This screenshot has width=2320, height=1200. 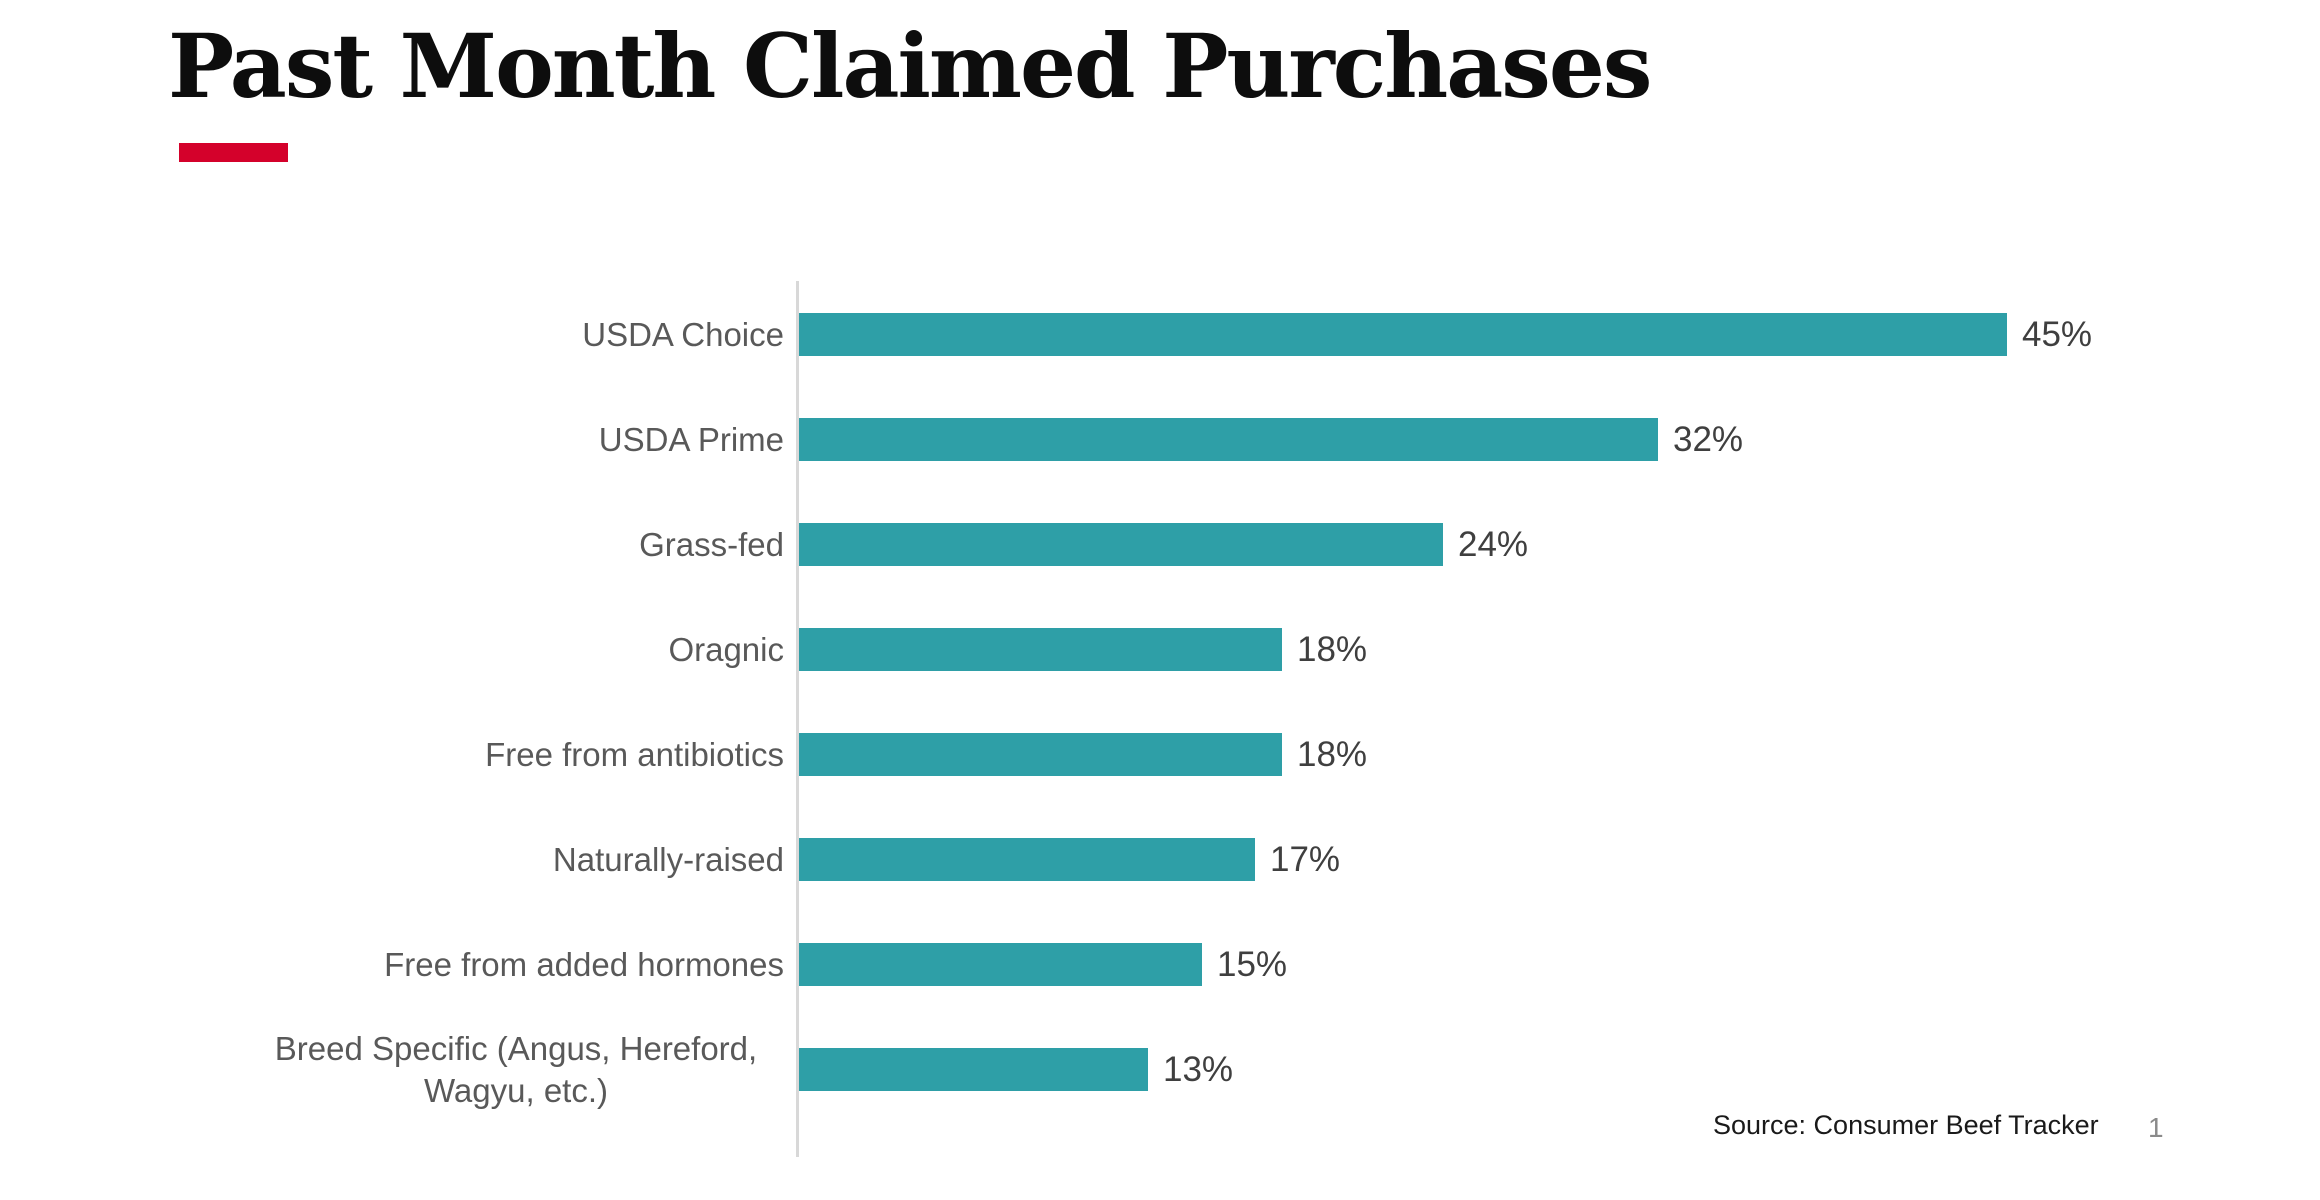 I want to click on category-label: USDA Prime, so click(x=691, y=439).